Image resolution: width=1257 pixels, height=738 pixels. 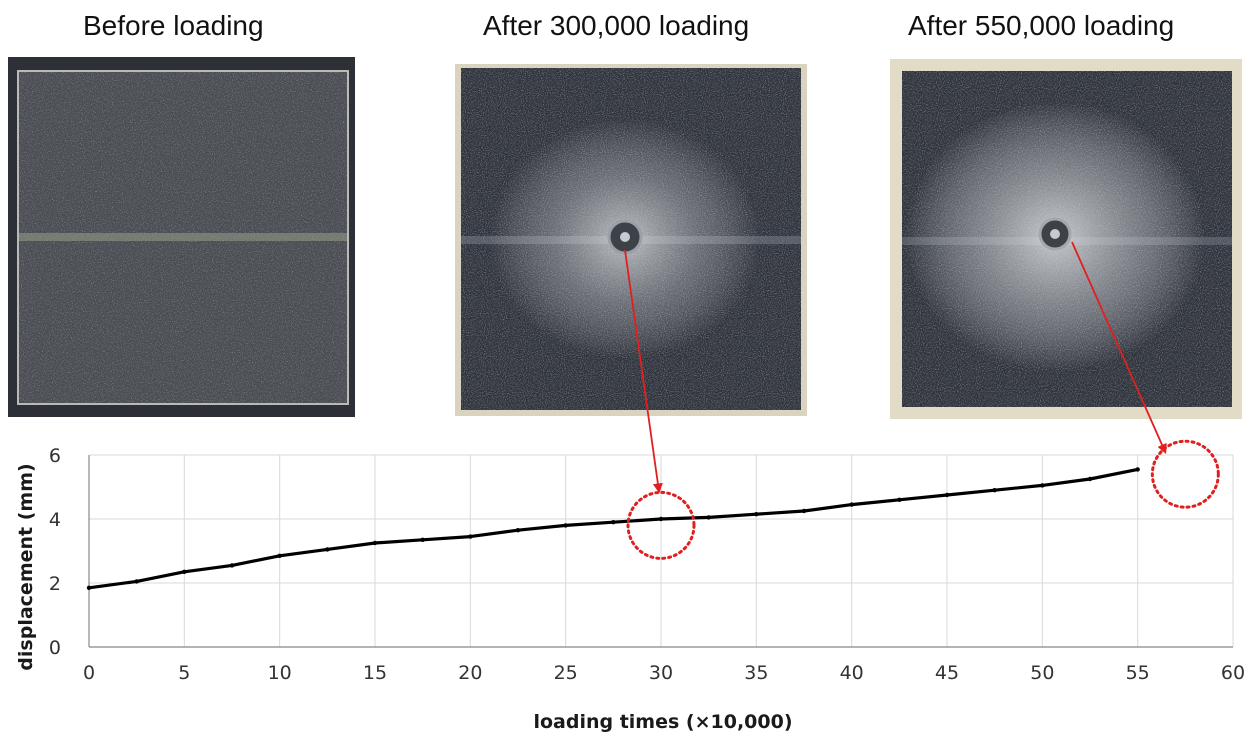 What do you see at coordinates (662, 722) in the screenshot?
I see `x-axis-label: loading times (×10,000)` at bounding box center [662, 722].